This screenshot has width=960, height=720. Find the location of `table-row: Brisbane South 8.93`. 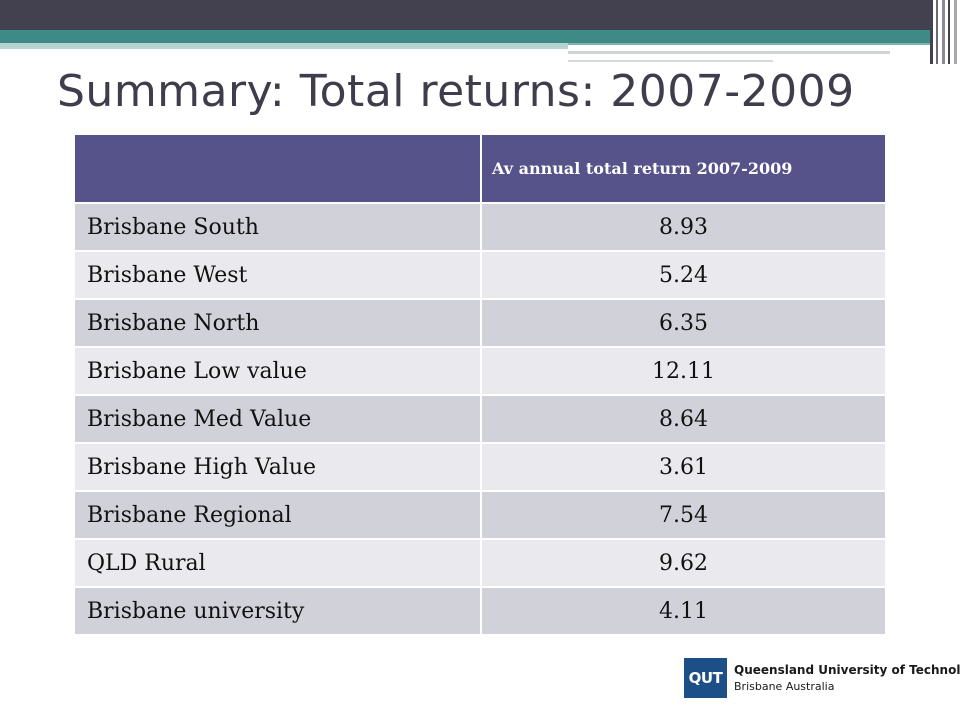

table-row: Brisbane South 8.93 is located at coordinates (480, 226).